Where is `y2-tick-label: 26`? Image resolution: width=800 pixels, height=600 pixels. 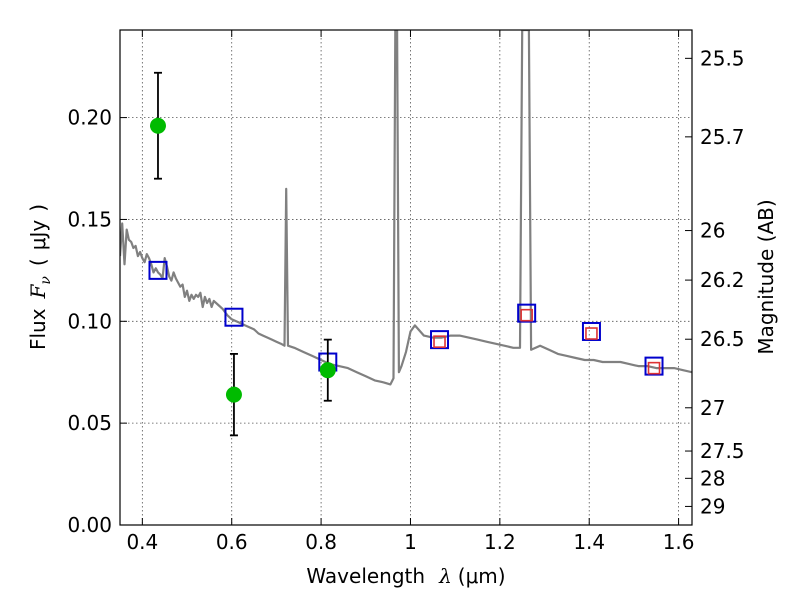 y2-tick-label: 26 is located at coordinates (712, 231).